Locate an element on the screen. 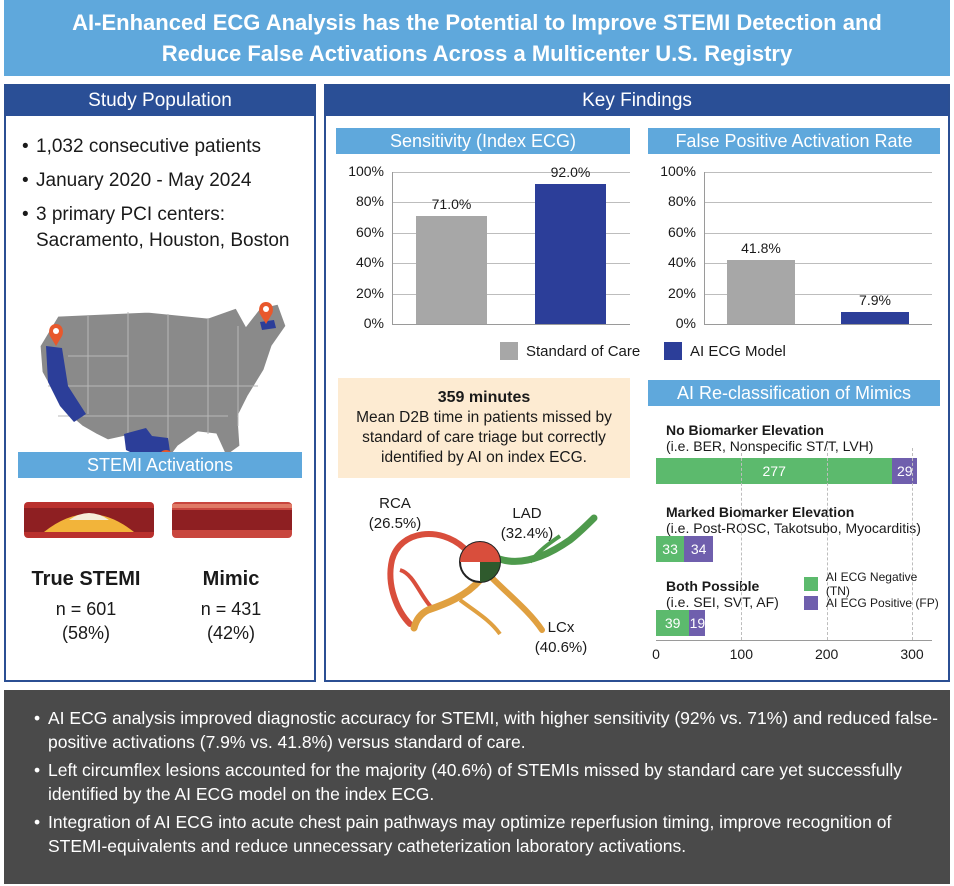 This screenshot has height=886, width=954. rca-vessel is located at coordinates (427, 579).